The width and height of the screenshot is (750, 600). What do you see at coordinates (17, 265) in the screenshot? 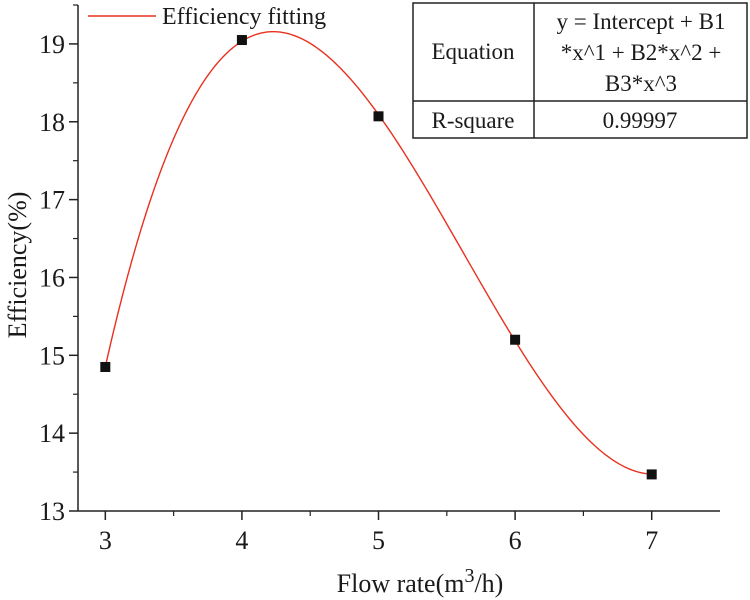
I see `y-axis-title: Efficiency(%)` at bounding box center [17, 265].